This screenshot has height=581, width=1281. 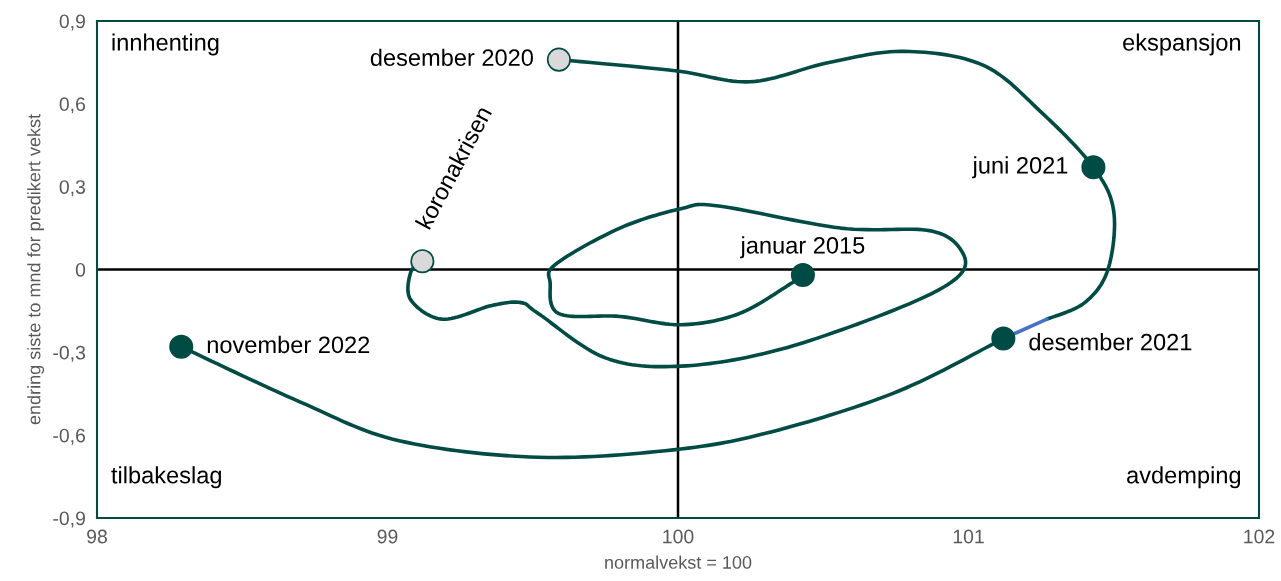 I want to click on x-tick-label: 101, so click(x=968, y=536).